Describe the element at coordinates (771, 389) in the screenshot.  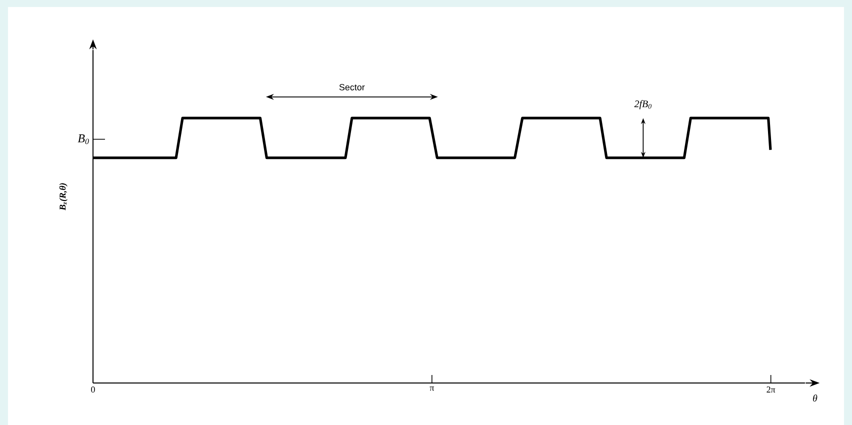
I see `x-tick-label: 2π` at that location.